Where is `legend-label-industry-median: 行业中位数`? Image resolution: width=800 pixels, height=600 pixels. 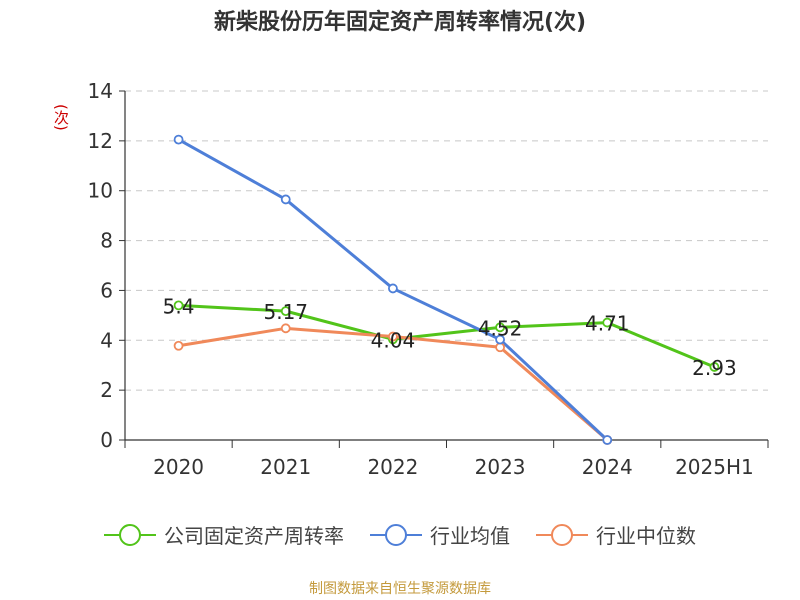
legend-label-industry-median: 行业中位数 is located at coordinates (646, 536).